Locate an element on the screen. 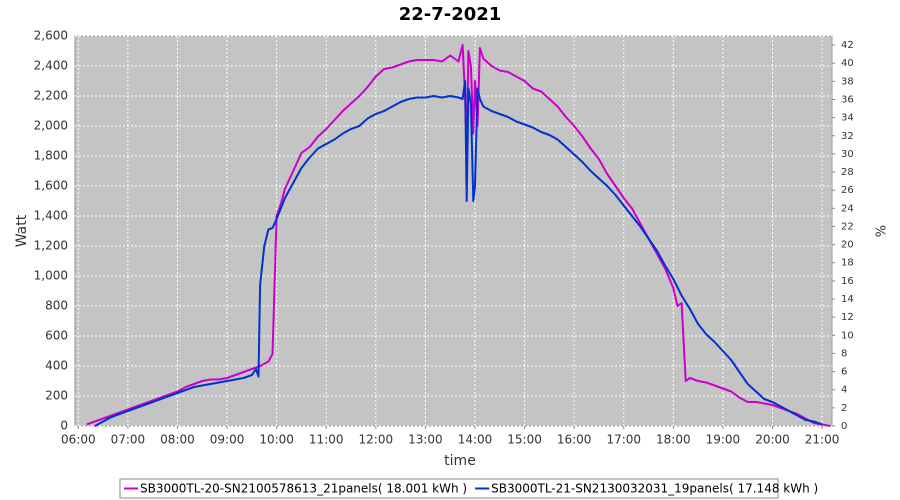 This screenshot has width=900, height=500. y-tick-label: 200 is located at coordinates (56, 396).